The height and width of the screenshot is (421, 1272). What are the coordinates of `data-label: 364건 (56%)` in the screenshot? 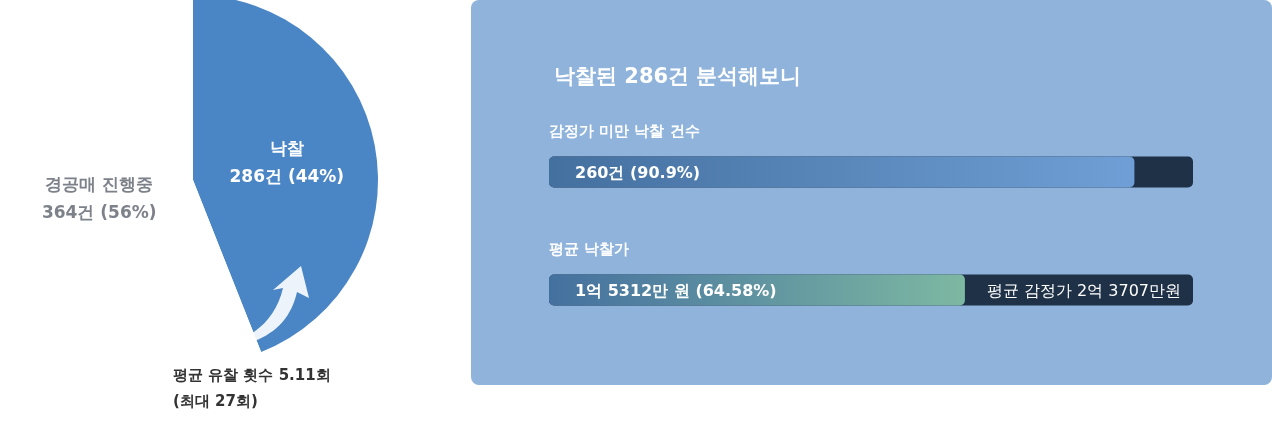 It's located at (99, 211).